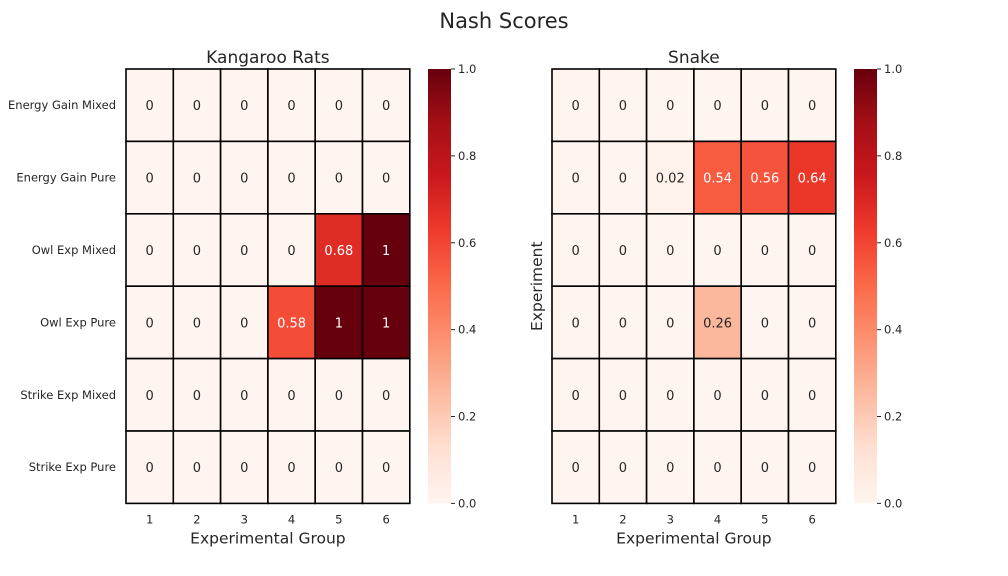  Describe the element at coordinates (68, 395) in the screenshot. I see `y-tick-label: Strike Exp Mixed` at that location.